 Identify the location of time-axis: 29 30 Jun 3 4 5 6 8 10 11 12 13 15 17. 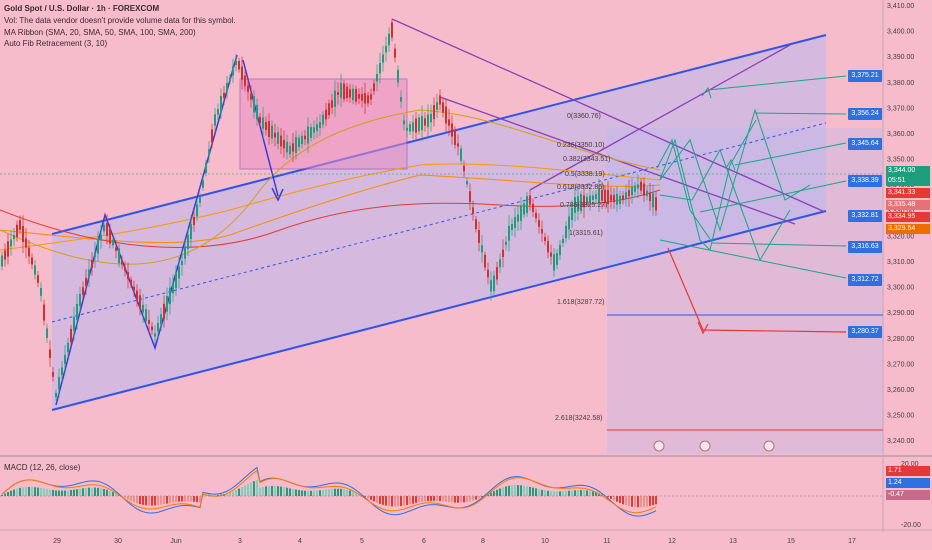
(454, 541).